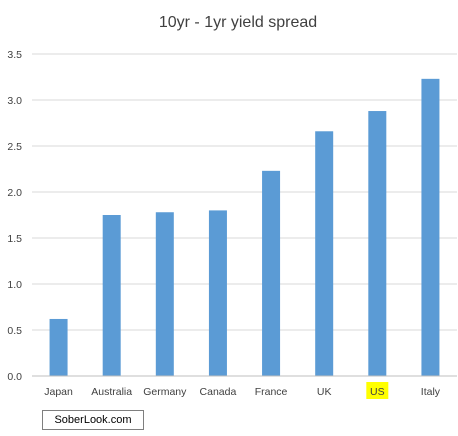 The height and width of the screenshot is (436, 458). Describe the element at coordinates (430, 227) in the screenshot. I see `bar-italy` at that location.